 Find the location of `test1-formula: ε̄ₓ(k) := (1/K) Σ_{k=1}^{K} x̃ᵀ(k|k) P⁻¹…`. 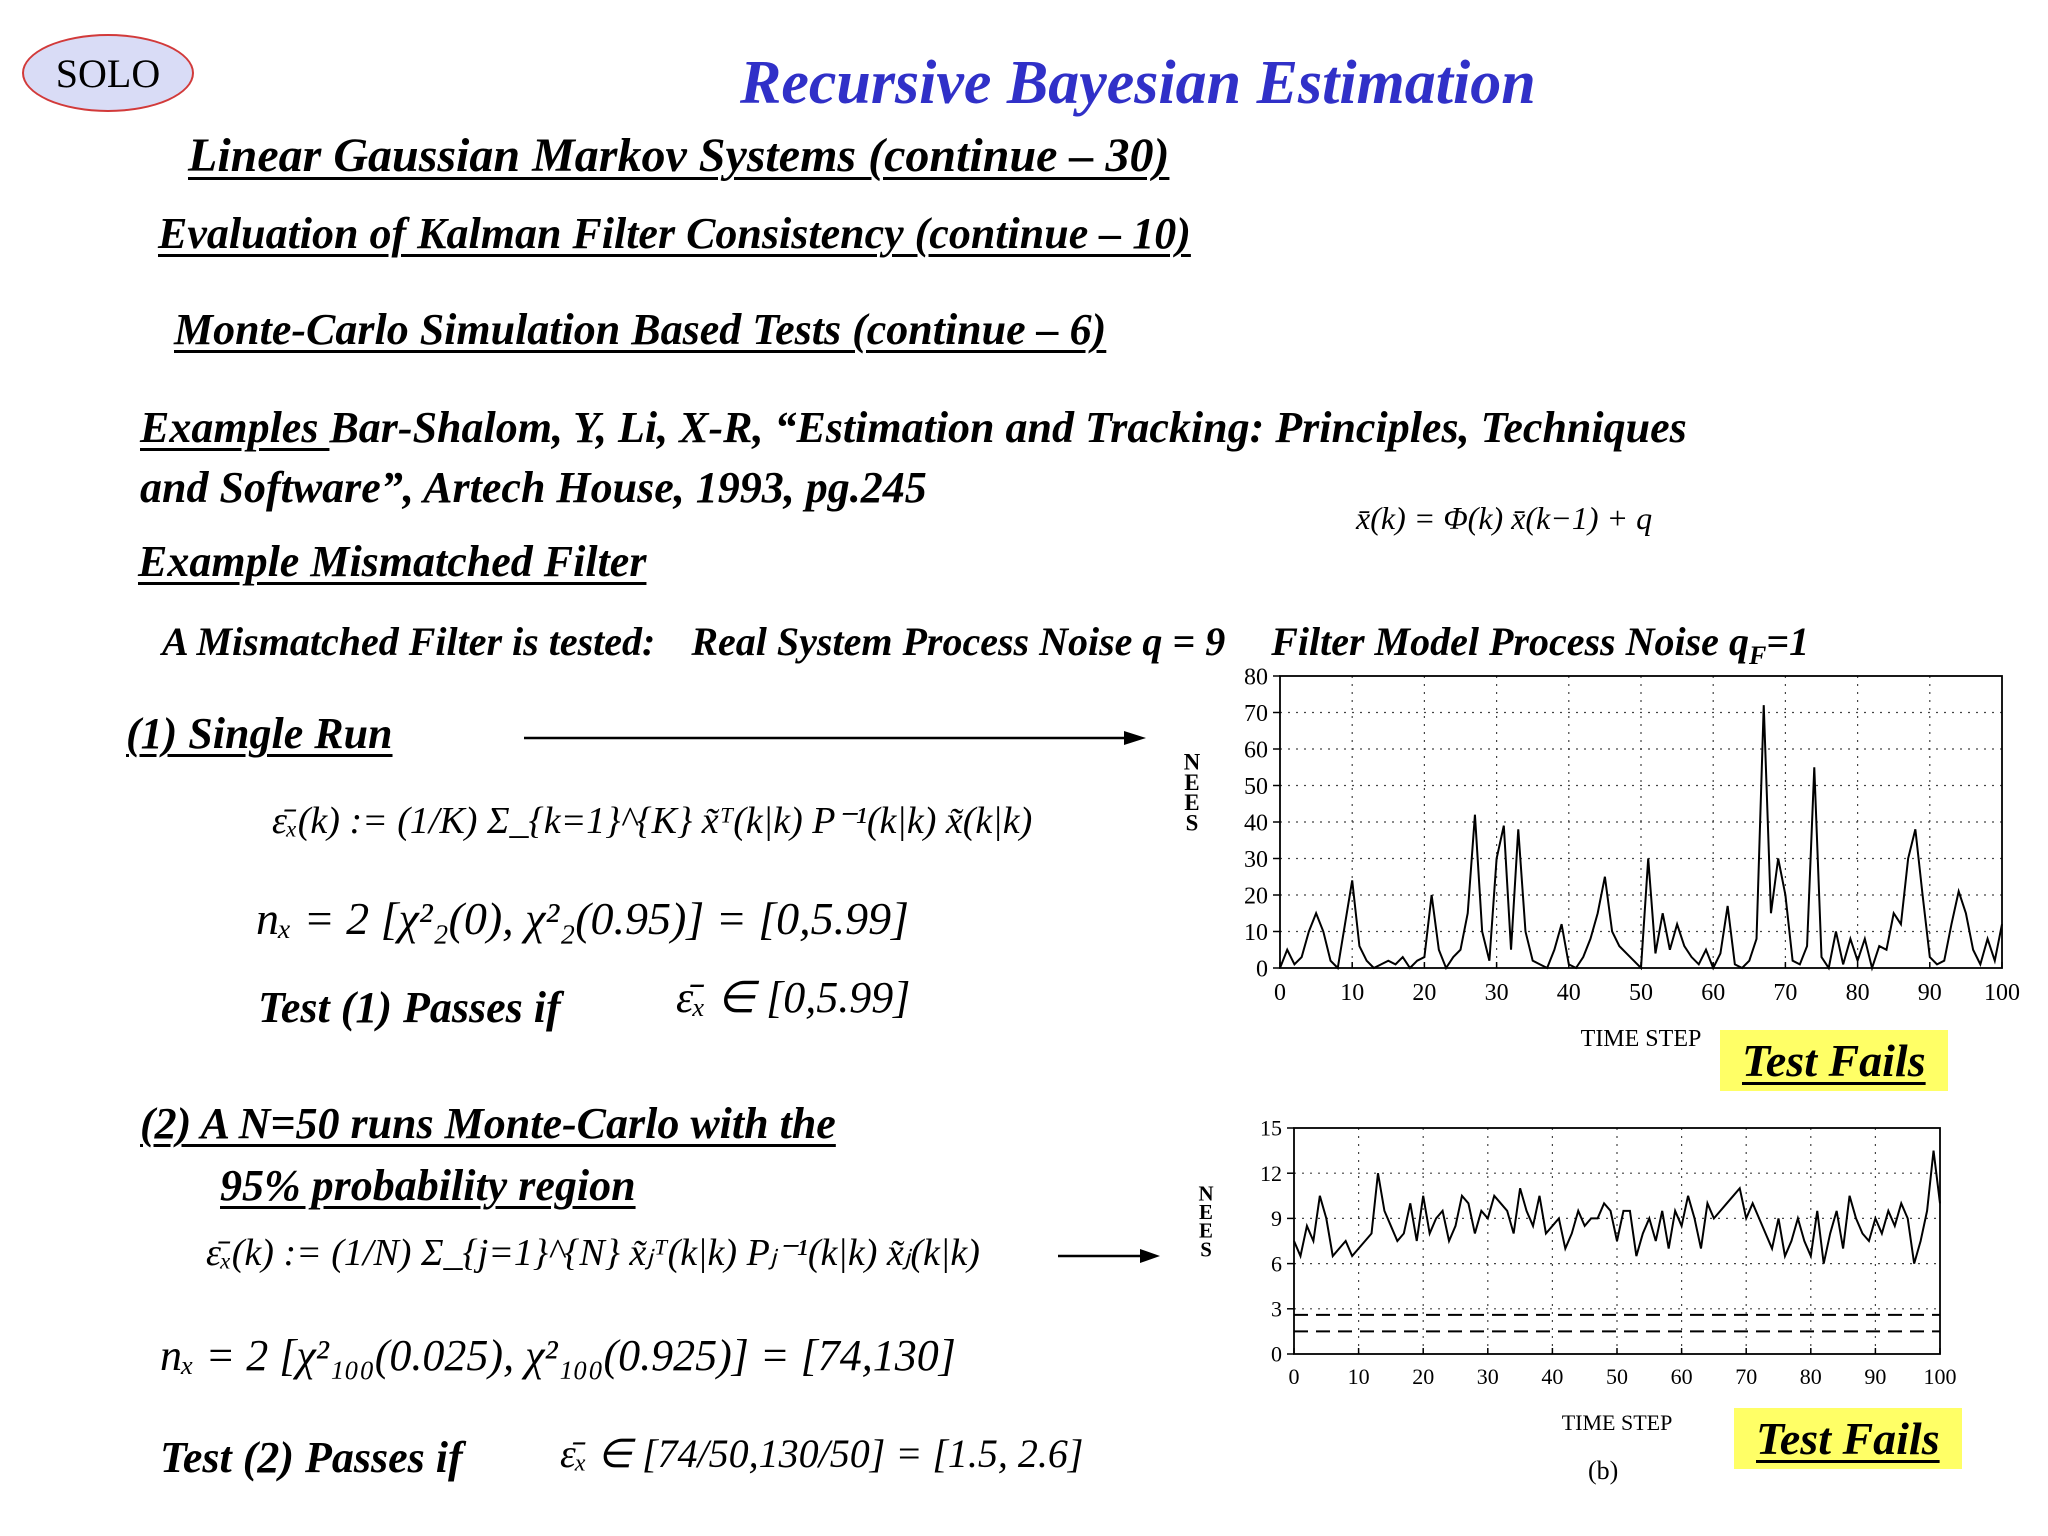

test1-formula: ε̄ₓ(k) := (1/K) Σ_{k=1}^{K} x̃ᵀ(k|k) P⁻¹… is located at coordinates (652, 821).